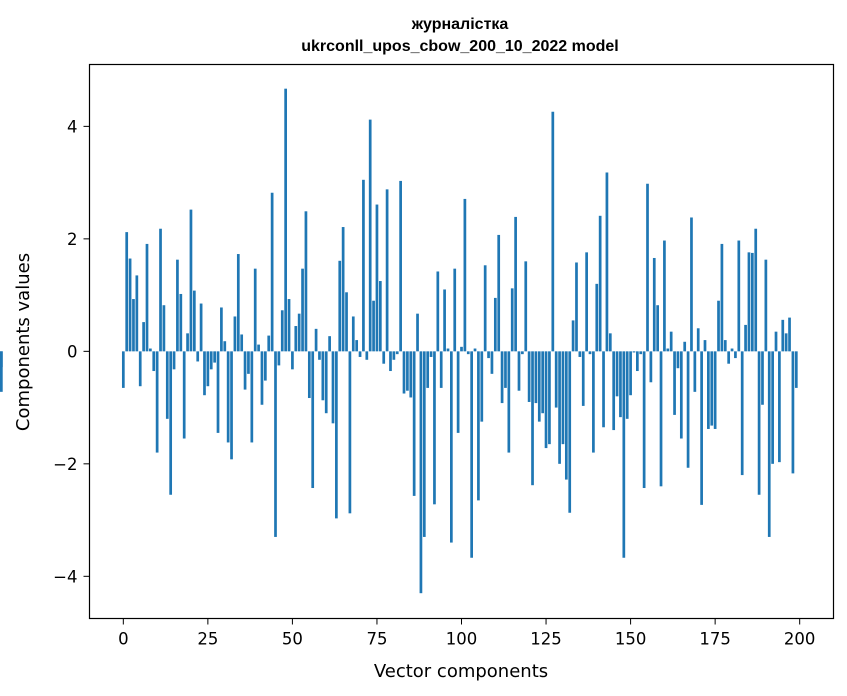 The width and height of the screenshot is (847, 696). I want to click on y-axis-ticks: −4 −2 0 2 4, so click(71, 351).